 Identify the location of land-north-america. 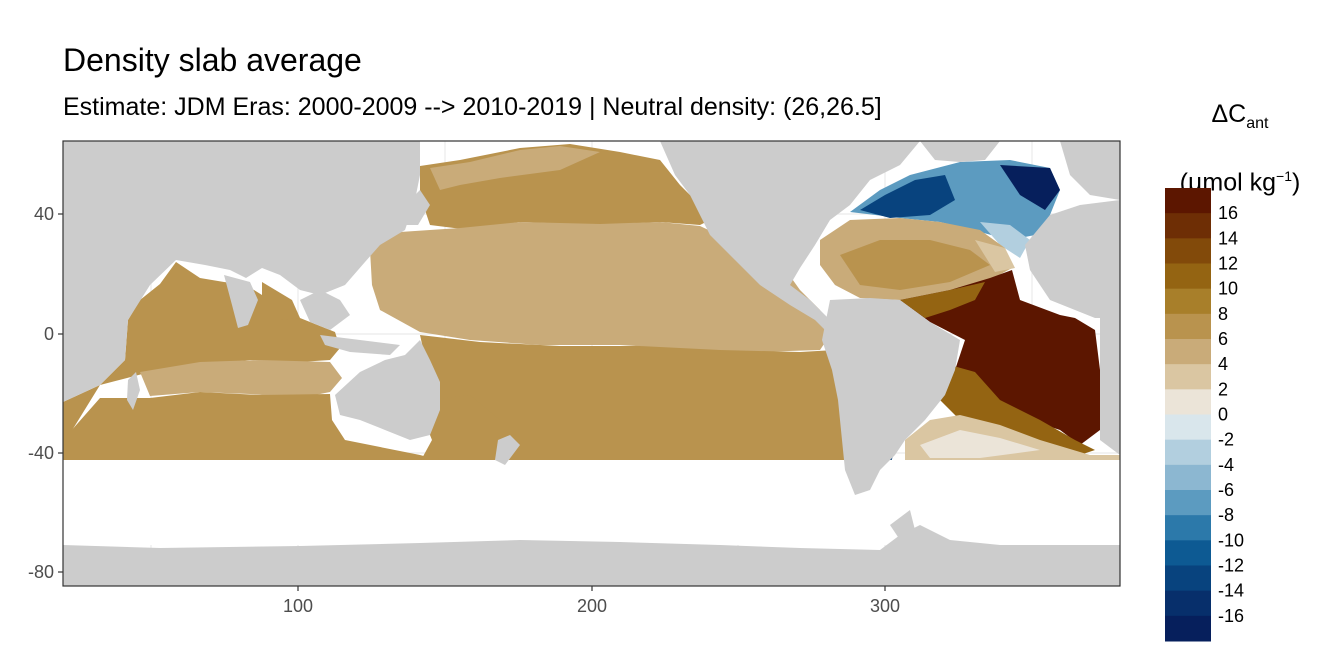
(790, 240).